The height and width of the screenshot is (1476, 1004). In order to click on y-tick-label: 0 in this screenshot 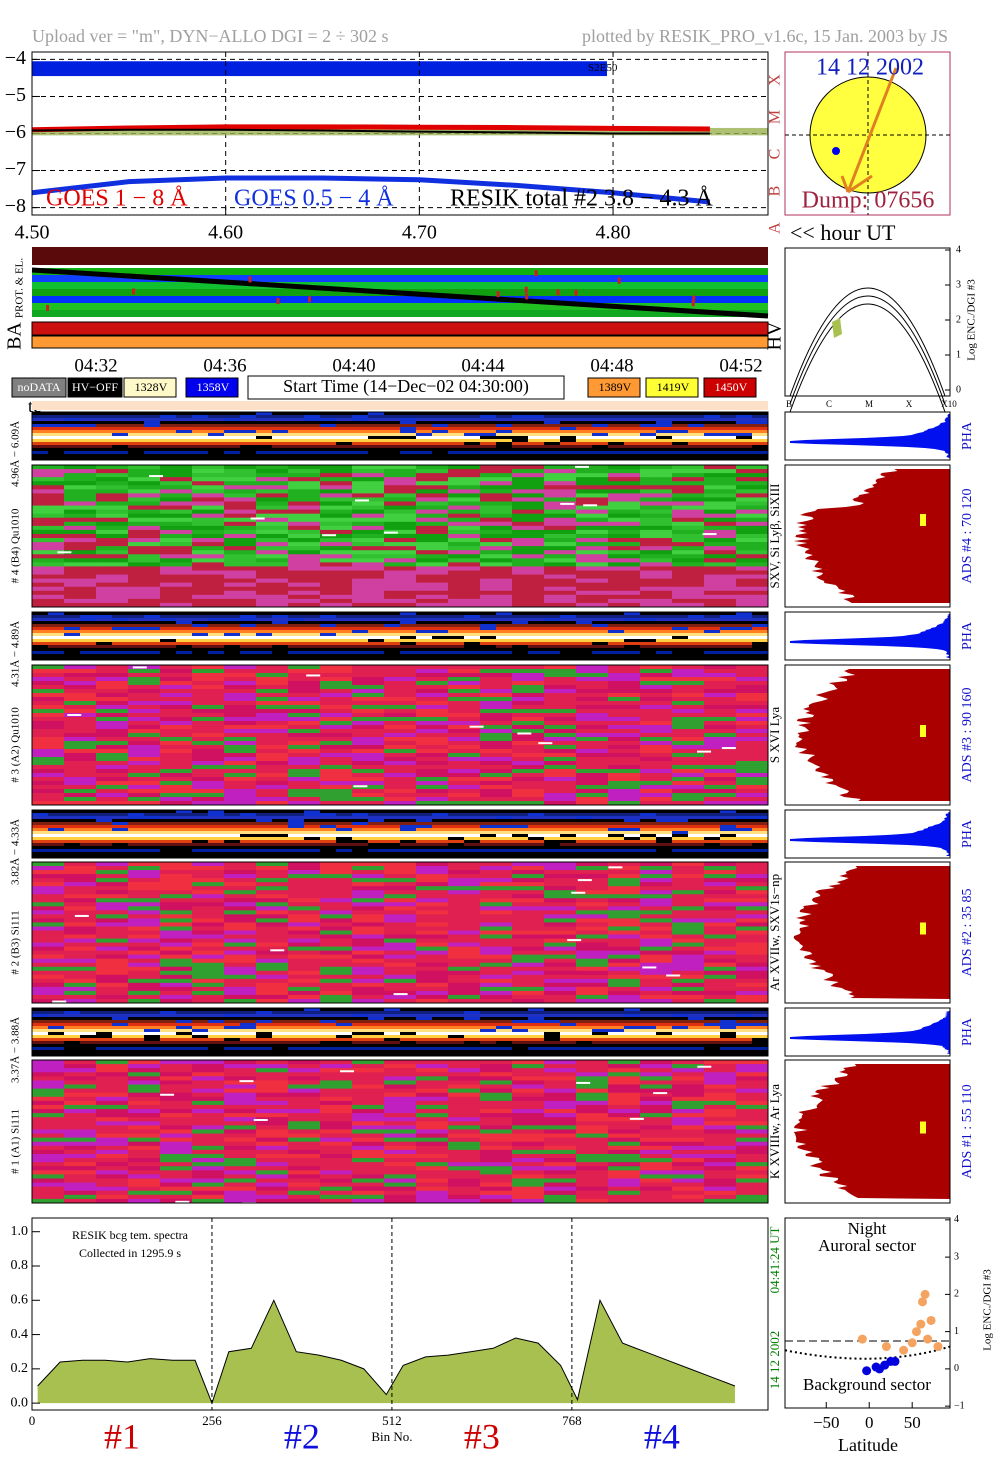, I will do `click(958, 389)`.